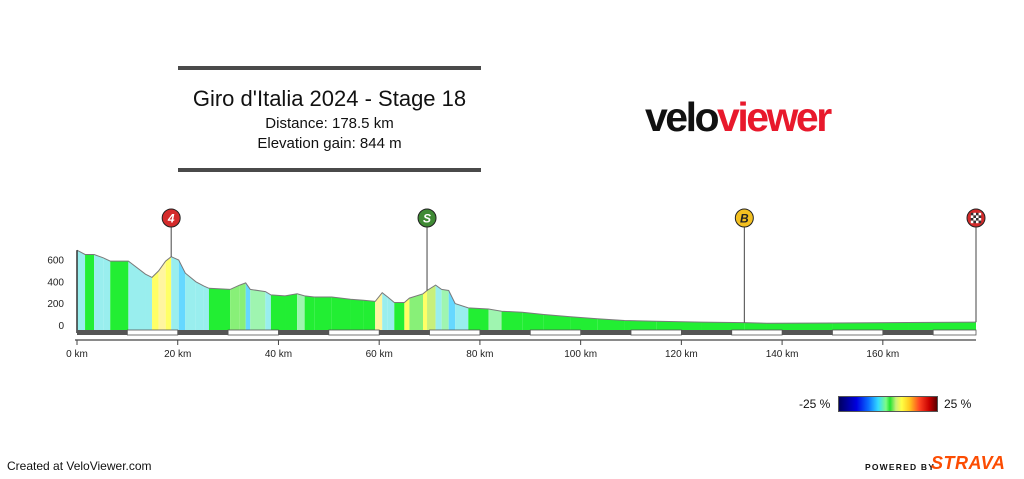 The width and height of the screenshot is (1024, 479). I want to click on distance-text: Distance: 178.5 km, so click(329, 123).